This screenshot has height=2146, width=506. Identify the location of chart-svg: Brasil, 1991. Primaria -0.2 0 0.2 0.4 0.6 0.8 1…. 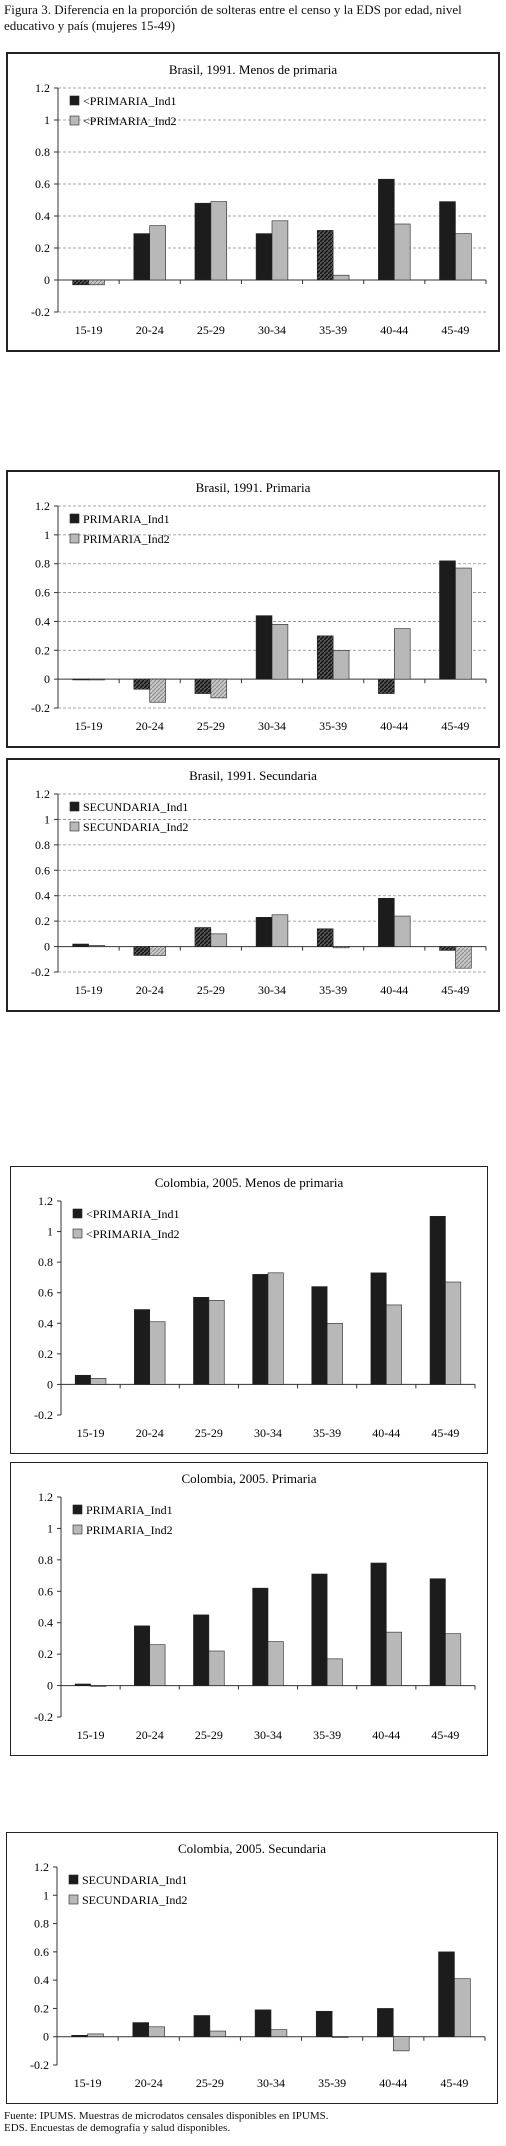
(259, 606).